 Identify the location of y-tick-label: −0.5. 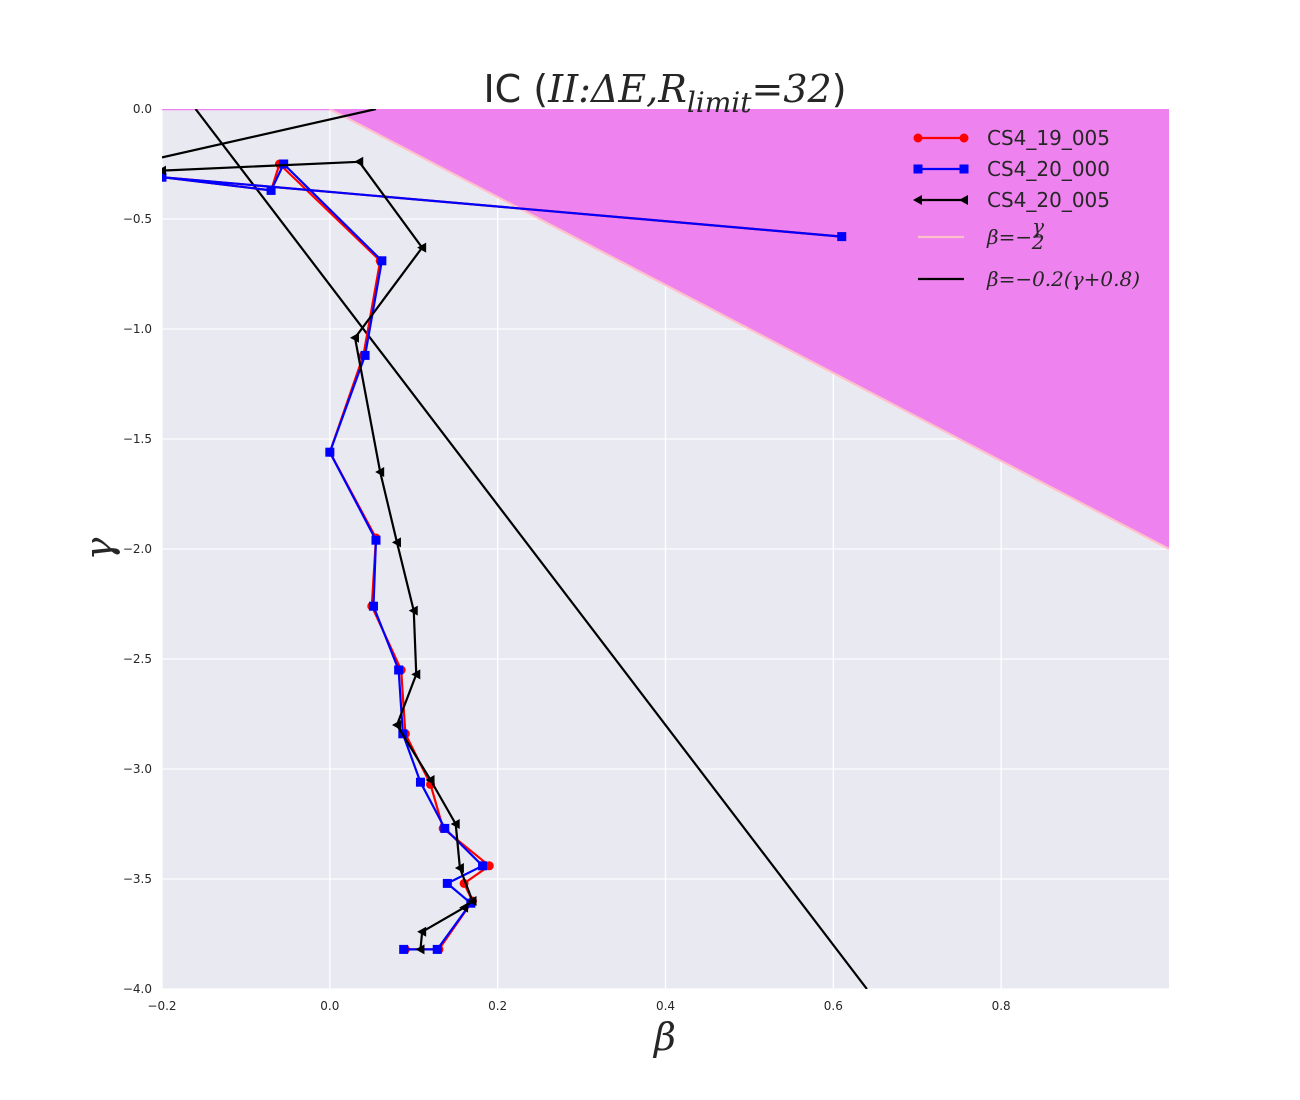
(137, 219).